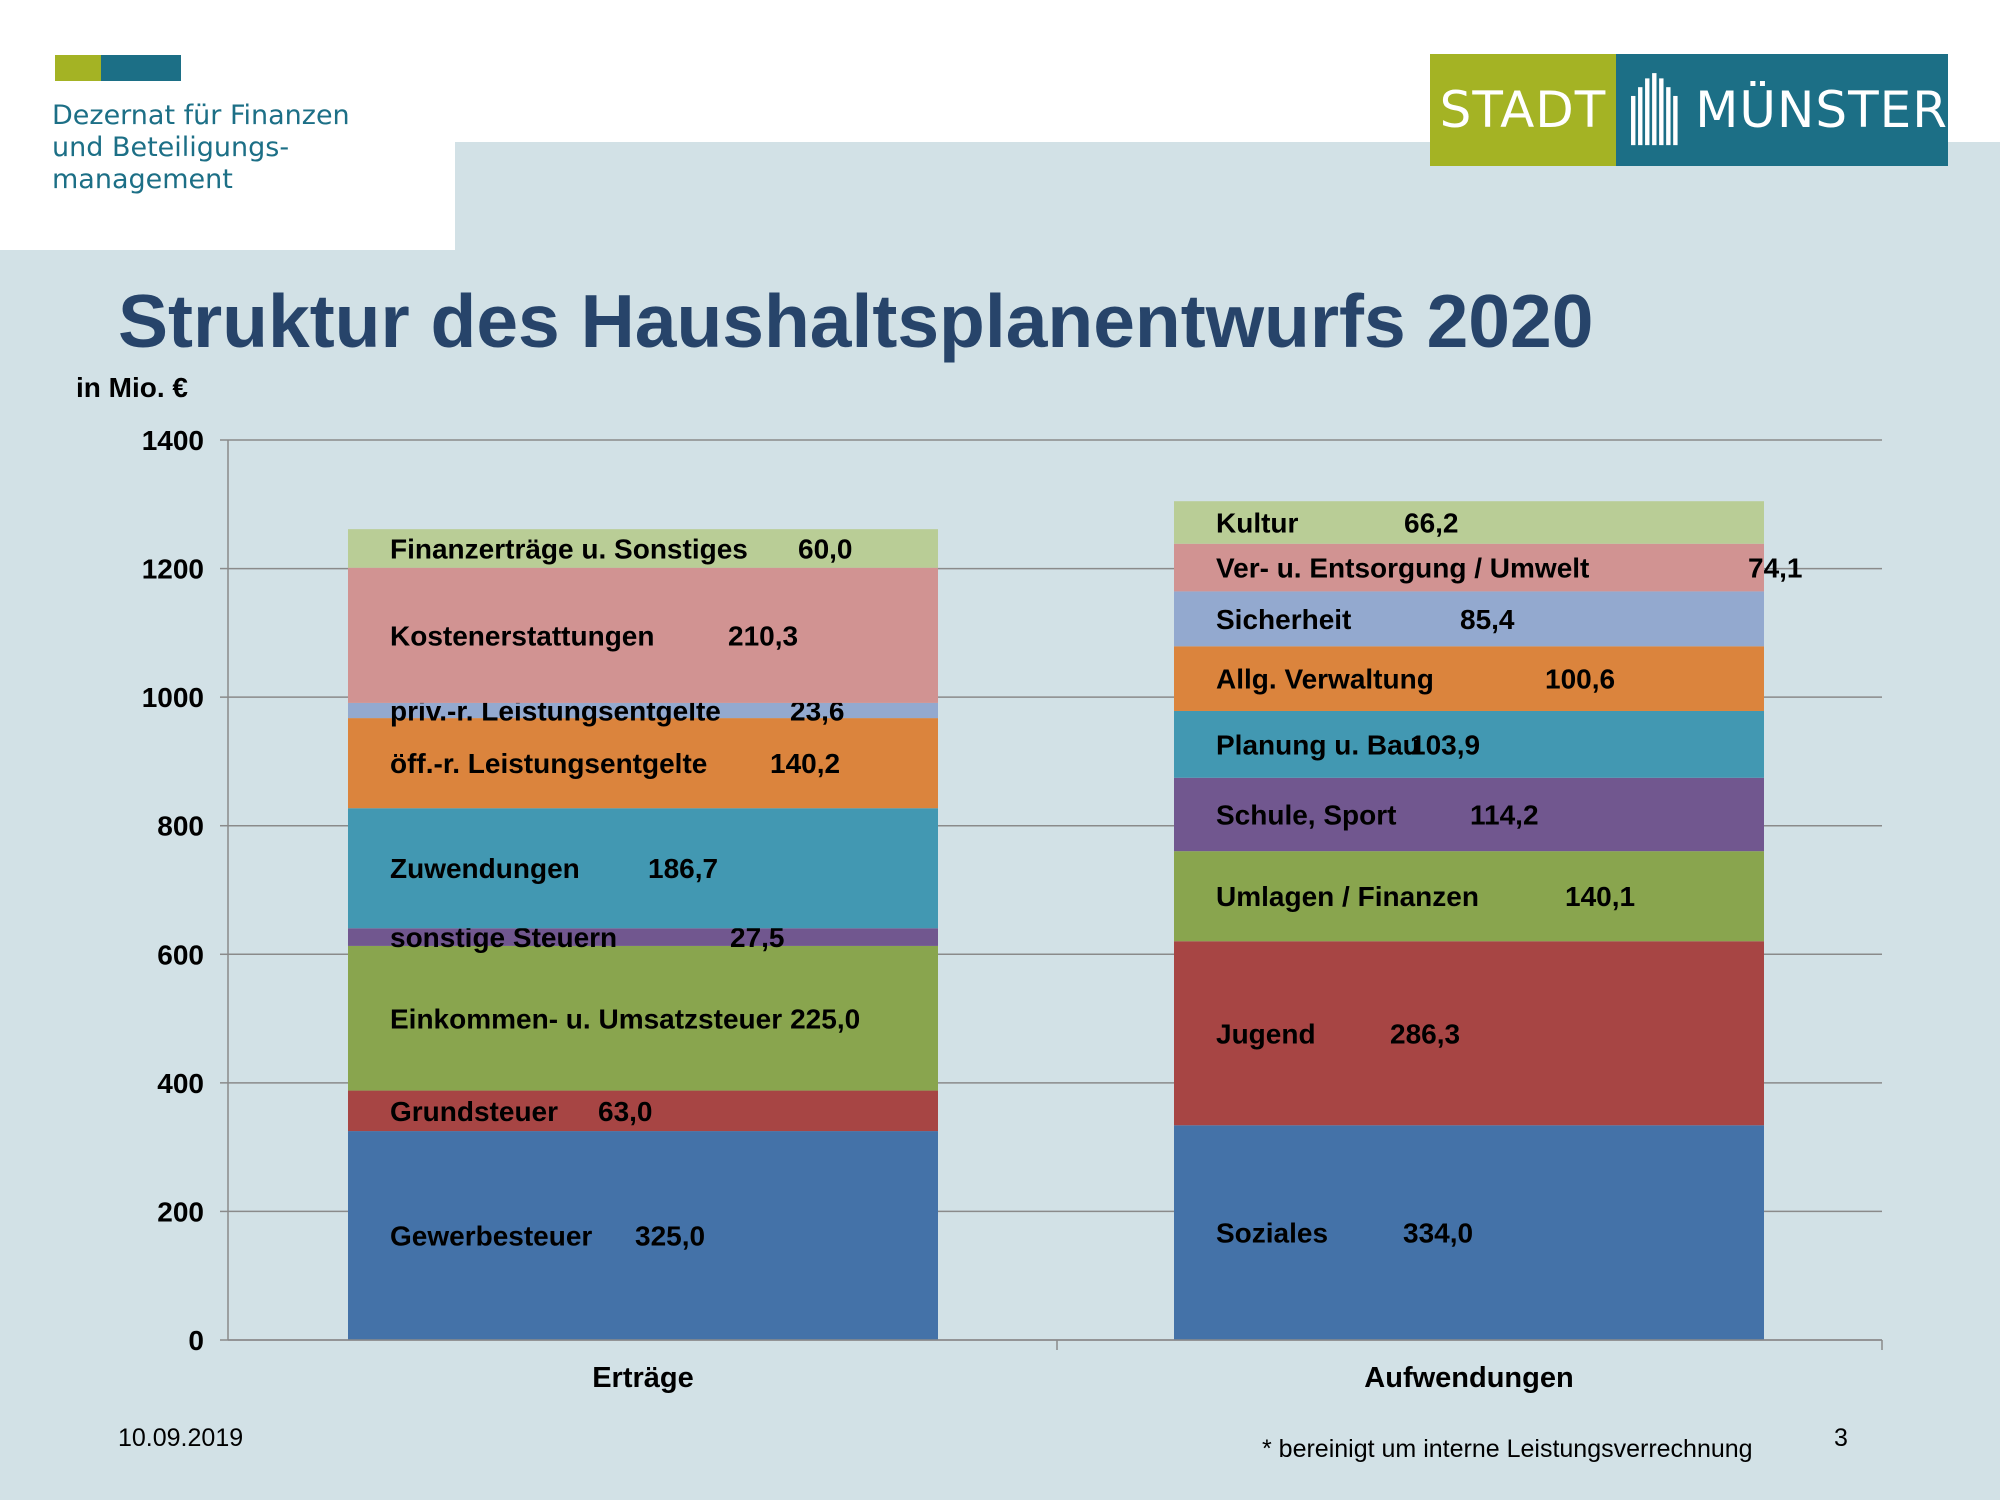 This screenshot has height=1500, width=2000. What do you see at coordinates (1318, 744) in the screenshot?
I see `segment-label: Planung u. Bau` at bounding box center [1318, 744].